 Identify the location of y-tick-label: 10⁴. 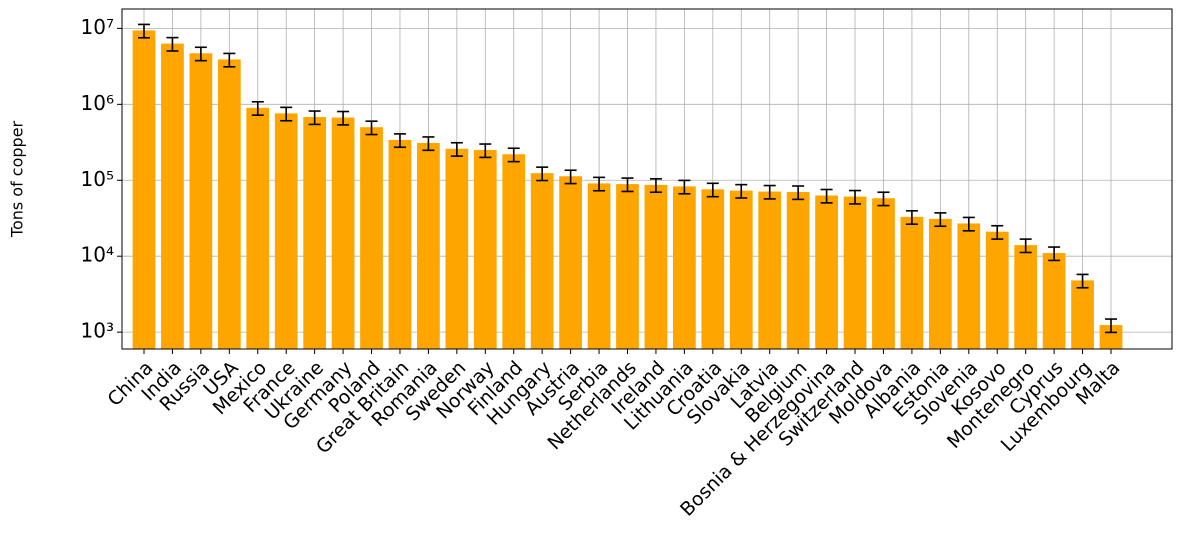
(97, 255).